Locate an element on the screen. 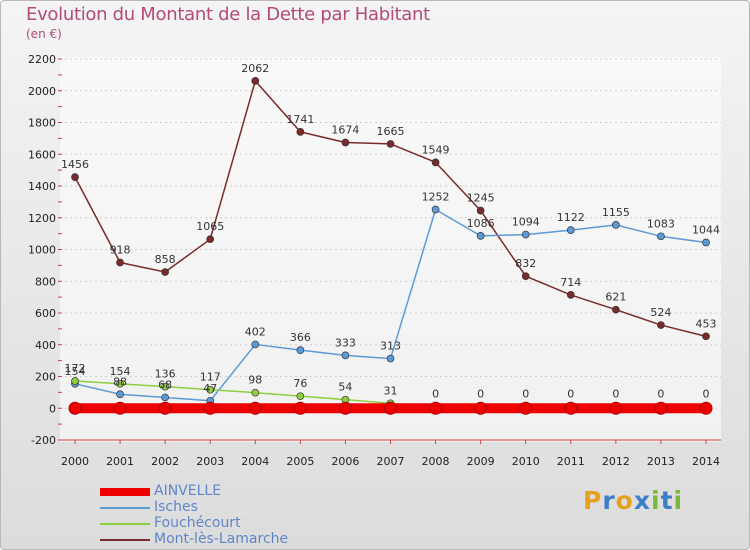  legend-swatch is located at coordinates (125, 524).